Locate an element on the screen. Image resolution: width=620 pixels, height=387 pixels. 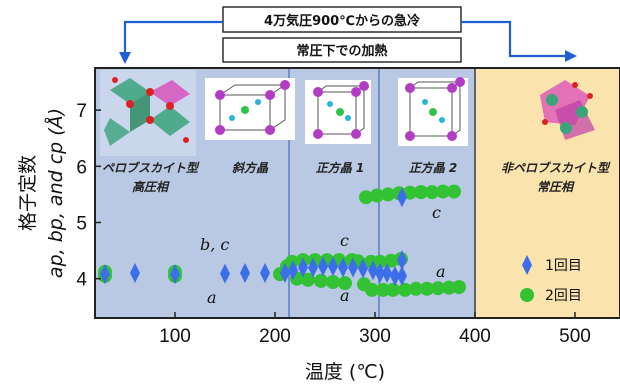
curve-label-c-2: c is located at coordinates (436, 212).